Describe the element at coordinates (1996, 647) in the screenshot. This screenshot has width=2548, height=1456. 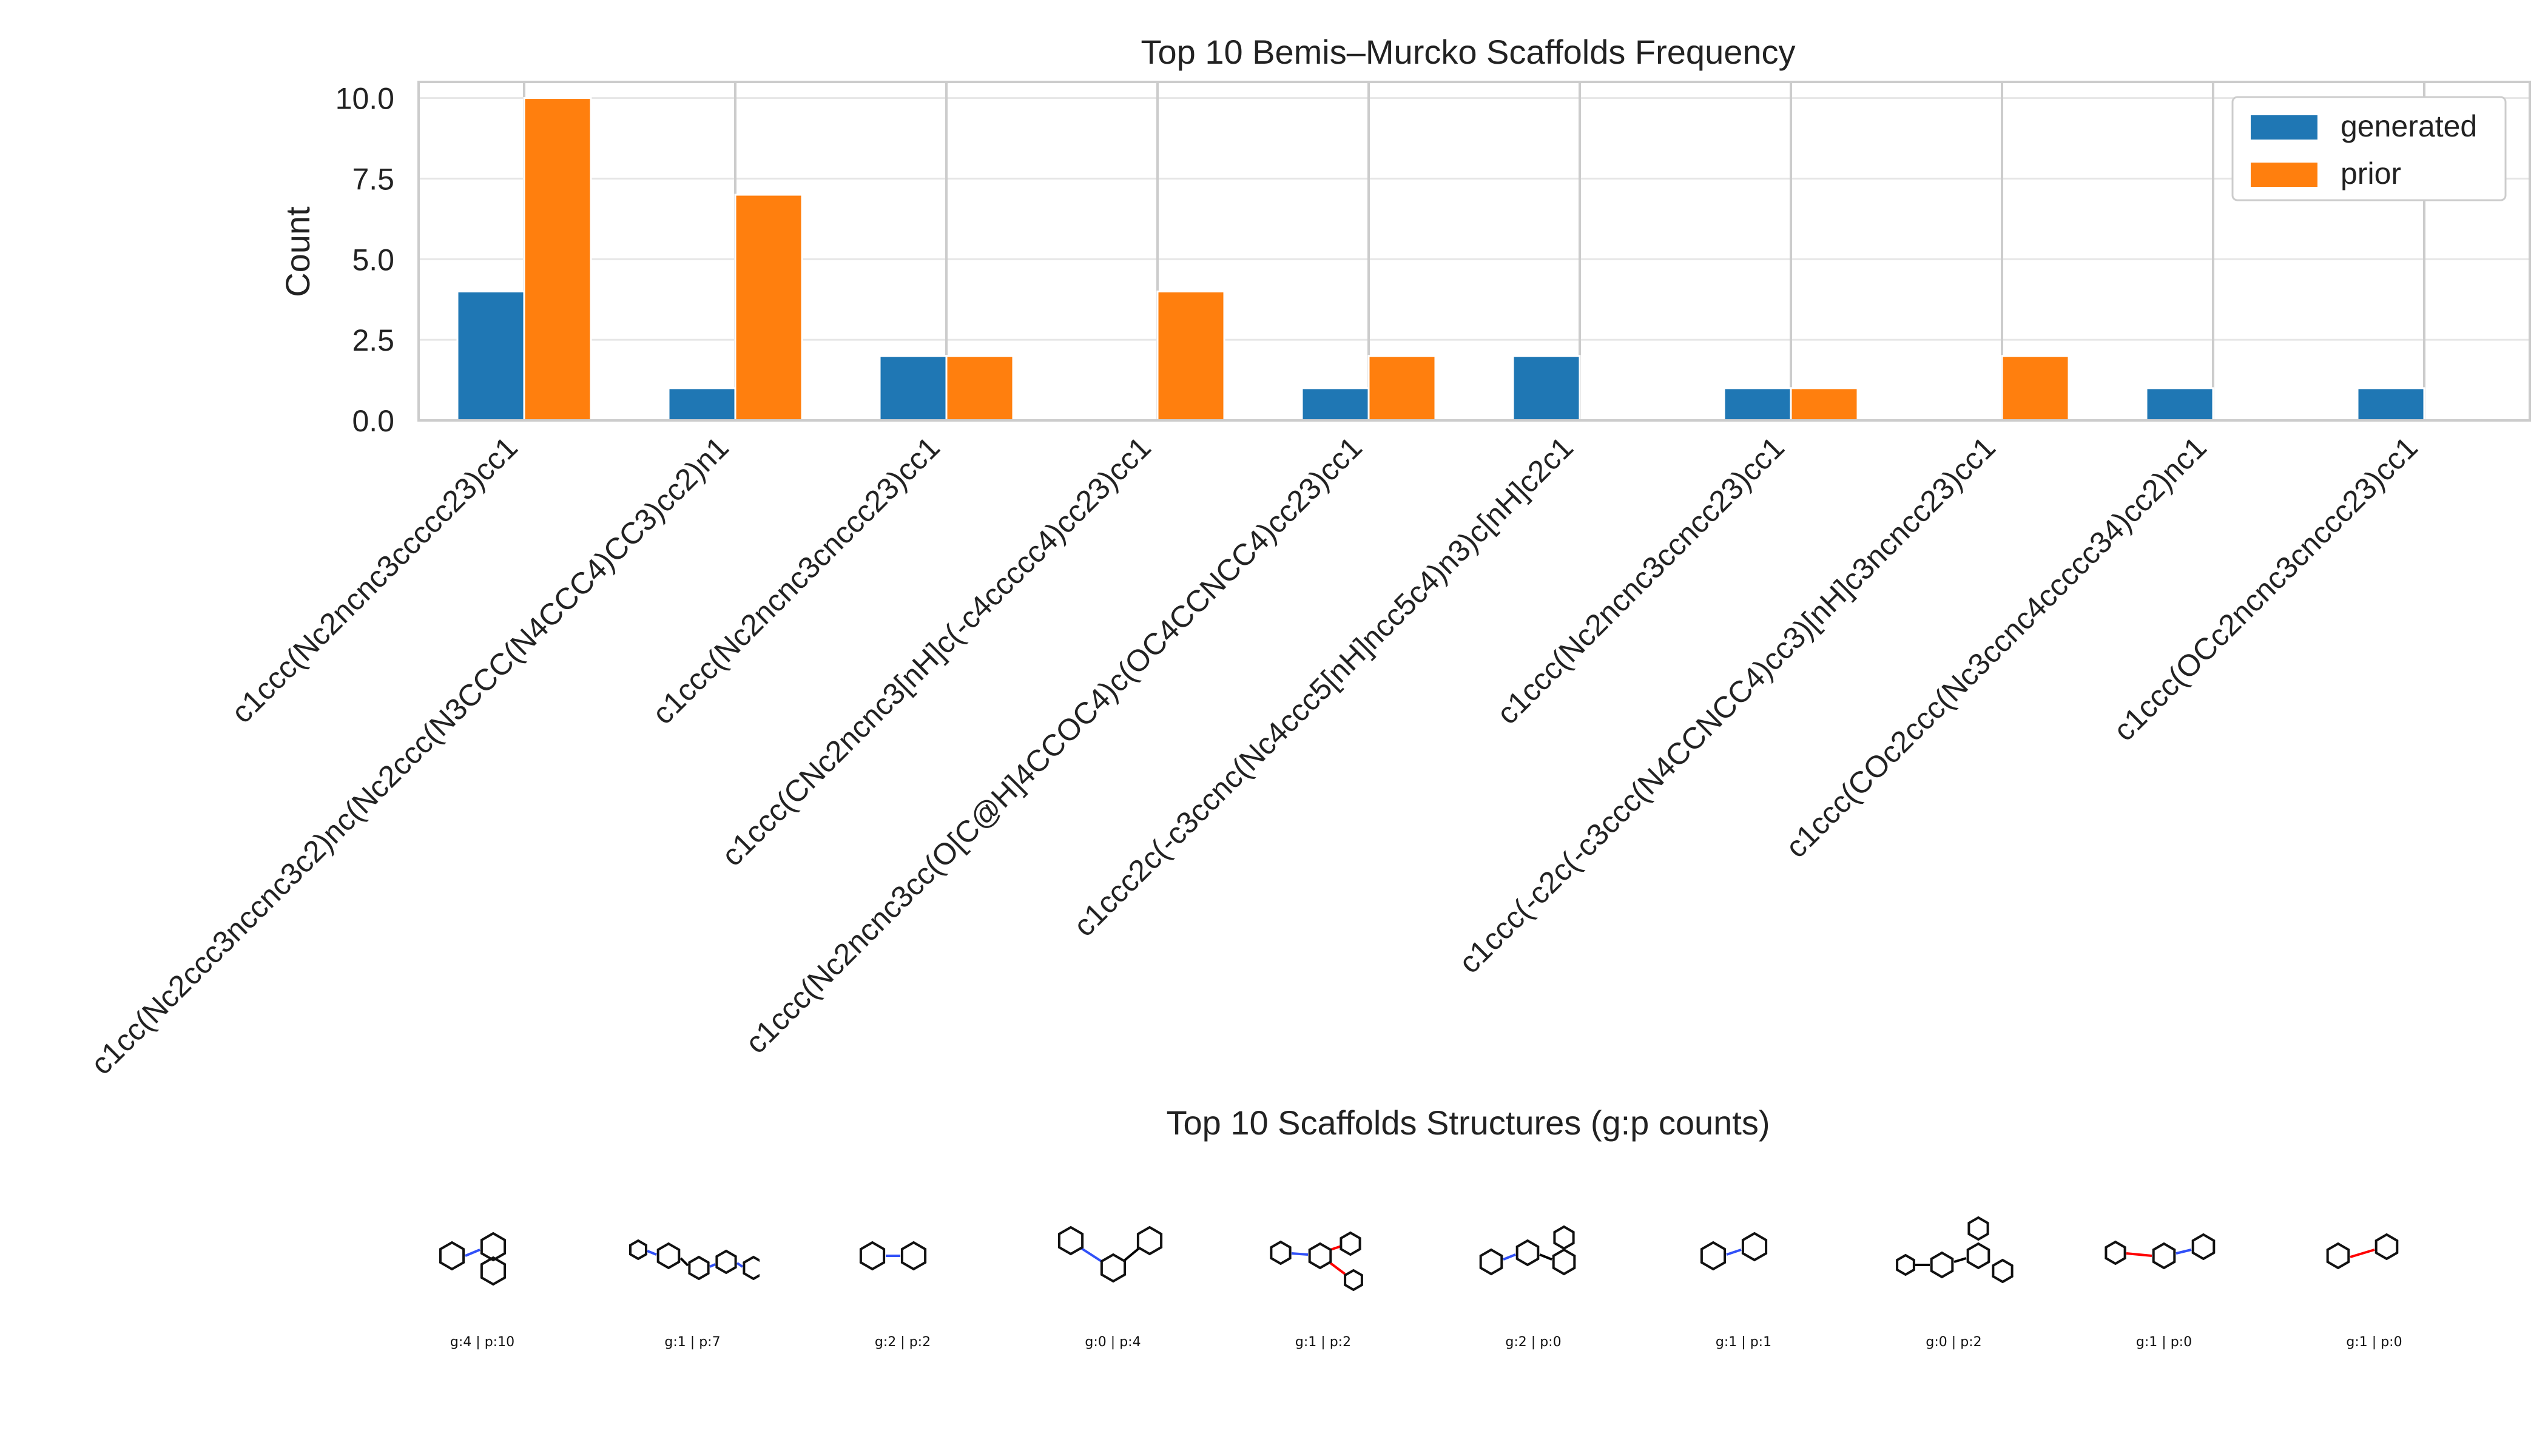
I see `x-tick-label: c1ccc(COc2ccc(Nc3ccnc4ccccc34)cc2)nc1` at that location.